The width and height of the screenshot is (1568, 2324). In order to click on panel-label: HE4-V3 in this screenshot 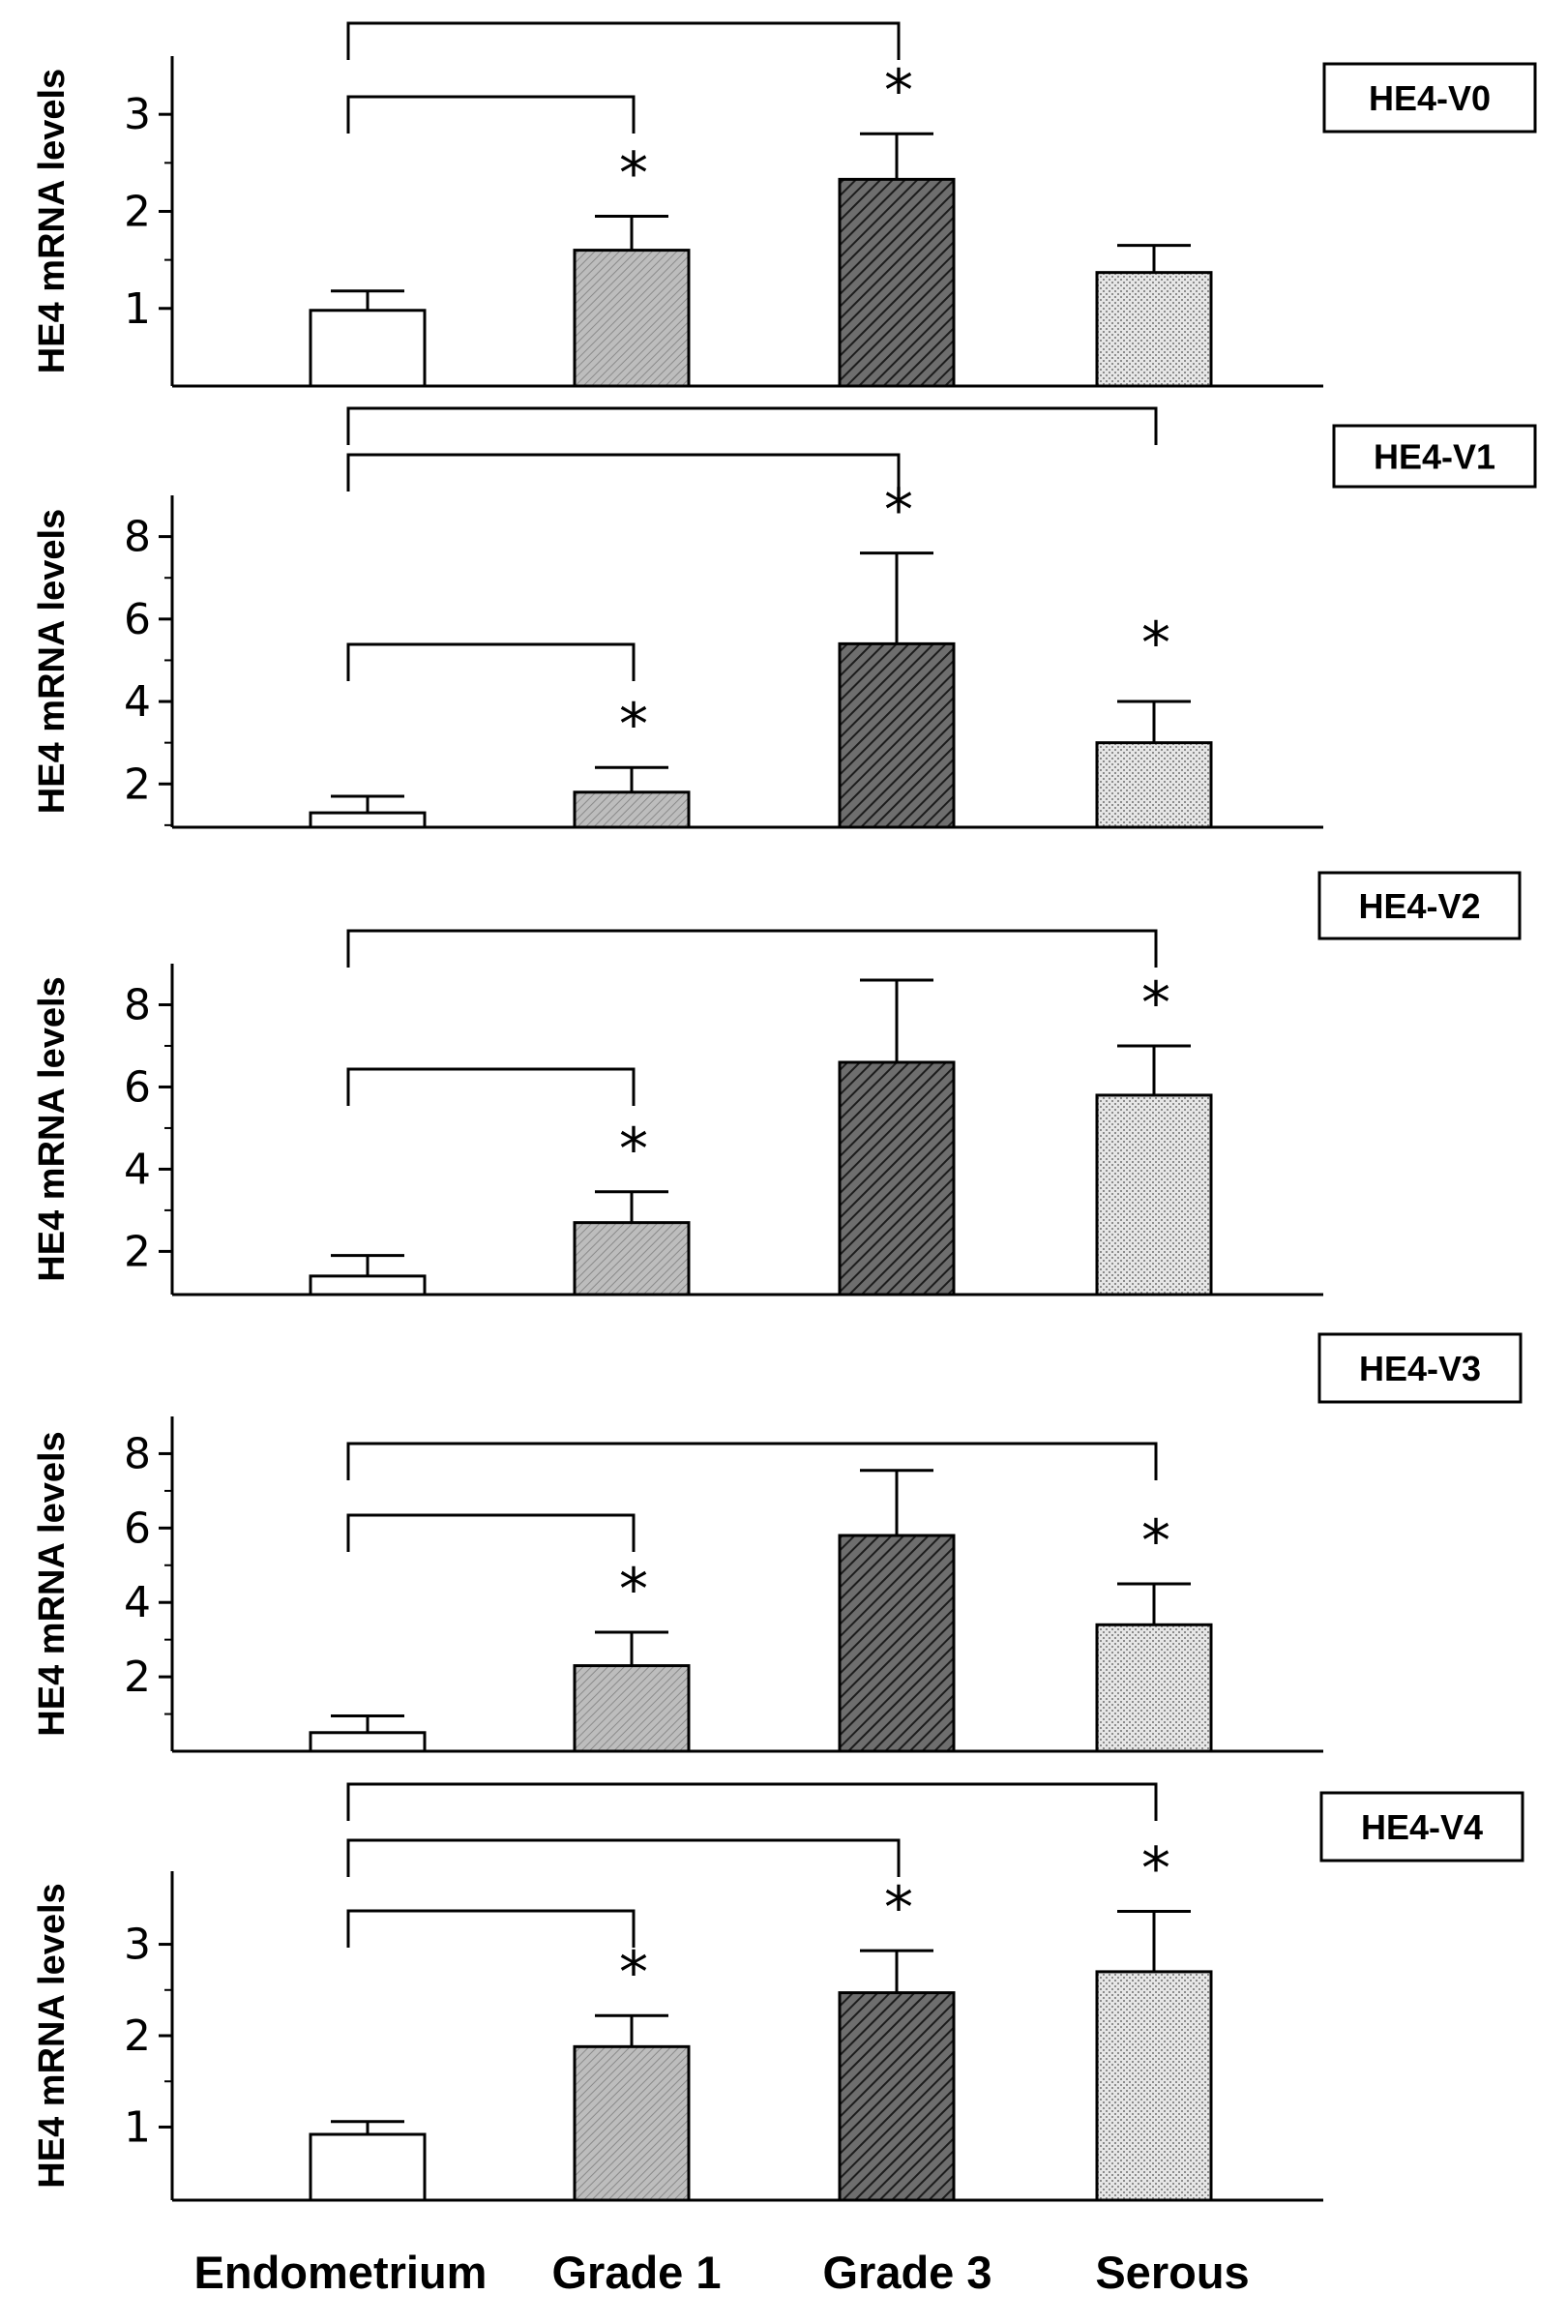, I will do `click(1420, 1369)`.